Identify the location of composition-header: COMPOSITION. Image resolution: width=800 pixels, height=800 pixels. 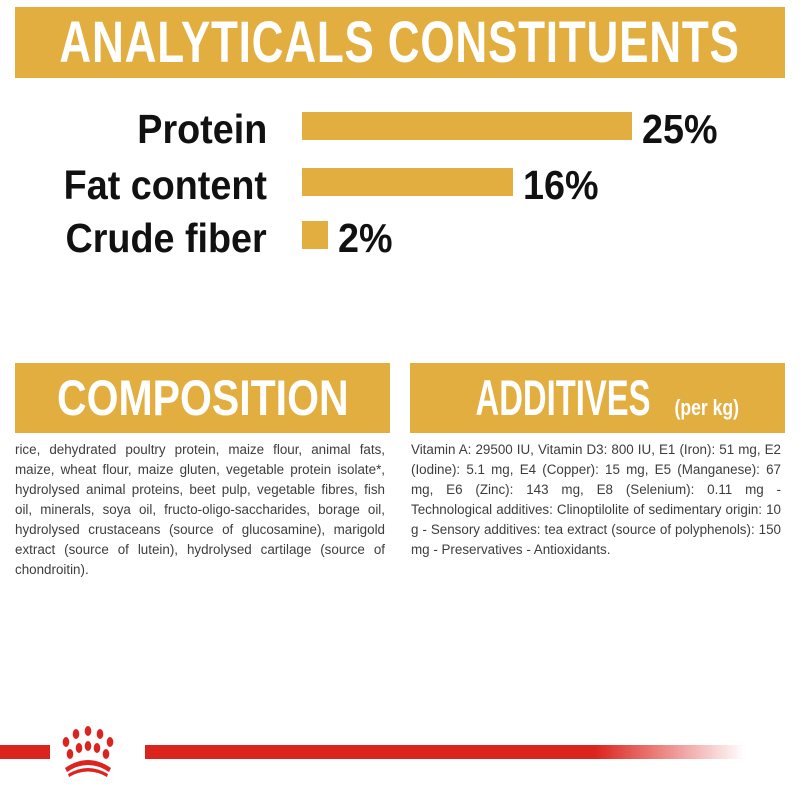
(202, 398).